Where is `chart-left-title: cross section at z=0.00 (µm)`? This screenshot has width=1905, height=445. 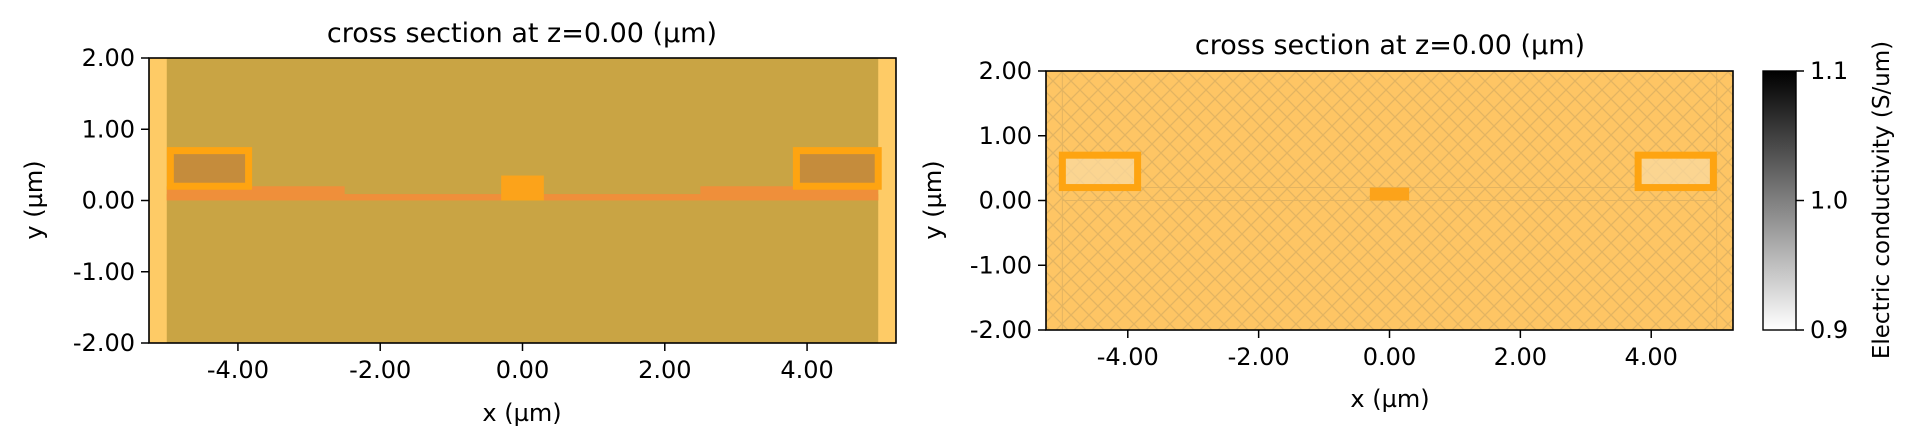 chart-left-title: cross section at z=0.00 (µm) is located at coordinates (522, 33).